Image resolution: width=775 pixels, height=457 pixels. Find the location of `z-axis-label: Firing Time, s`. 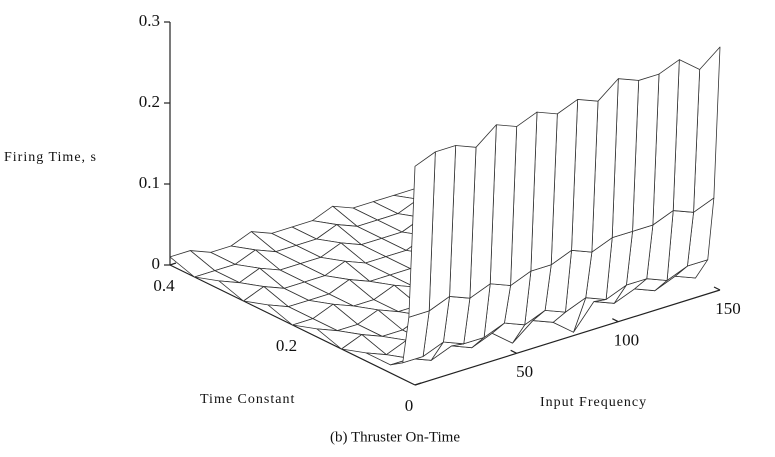

z-axis-label: Firing Time, s is located at coordinates (50, 157).